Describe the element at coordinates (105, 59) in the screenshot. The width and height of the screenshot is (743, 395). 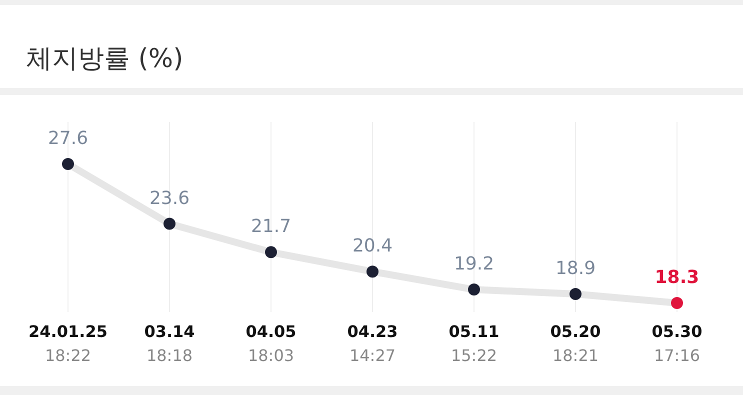
I see `chart-title: 체지방률 (%)` at that location.